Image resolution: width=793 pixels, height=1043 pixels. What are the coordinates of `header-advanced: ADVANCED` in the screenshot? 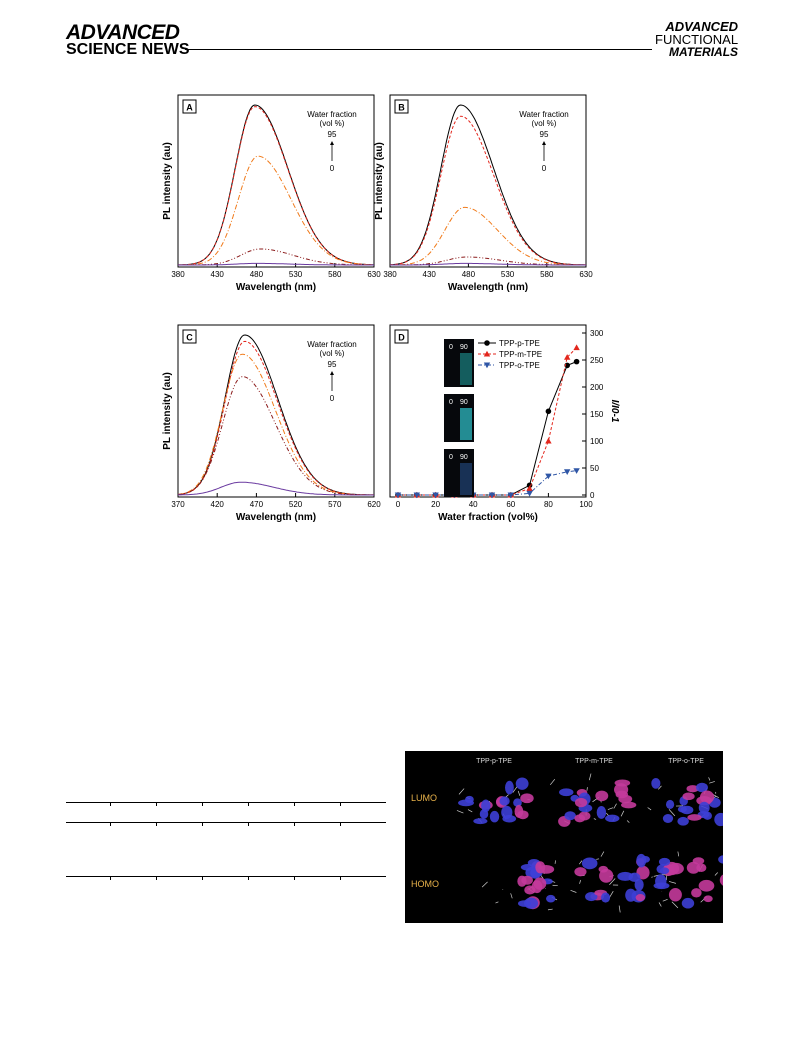 It's located at (123, 32).